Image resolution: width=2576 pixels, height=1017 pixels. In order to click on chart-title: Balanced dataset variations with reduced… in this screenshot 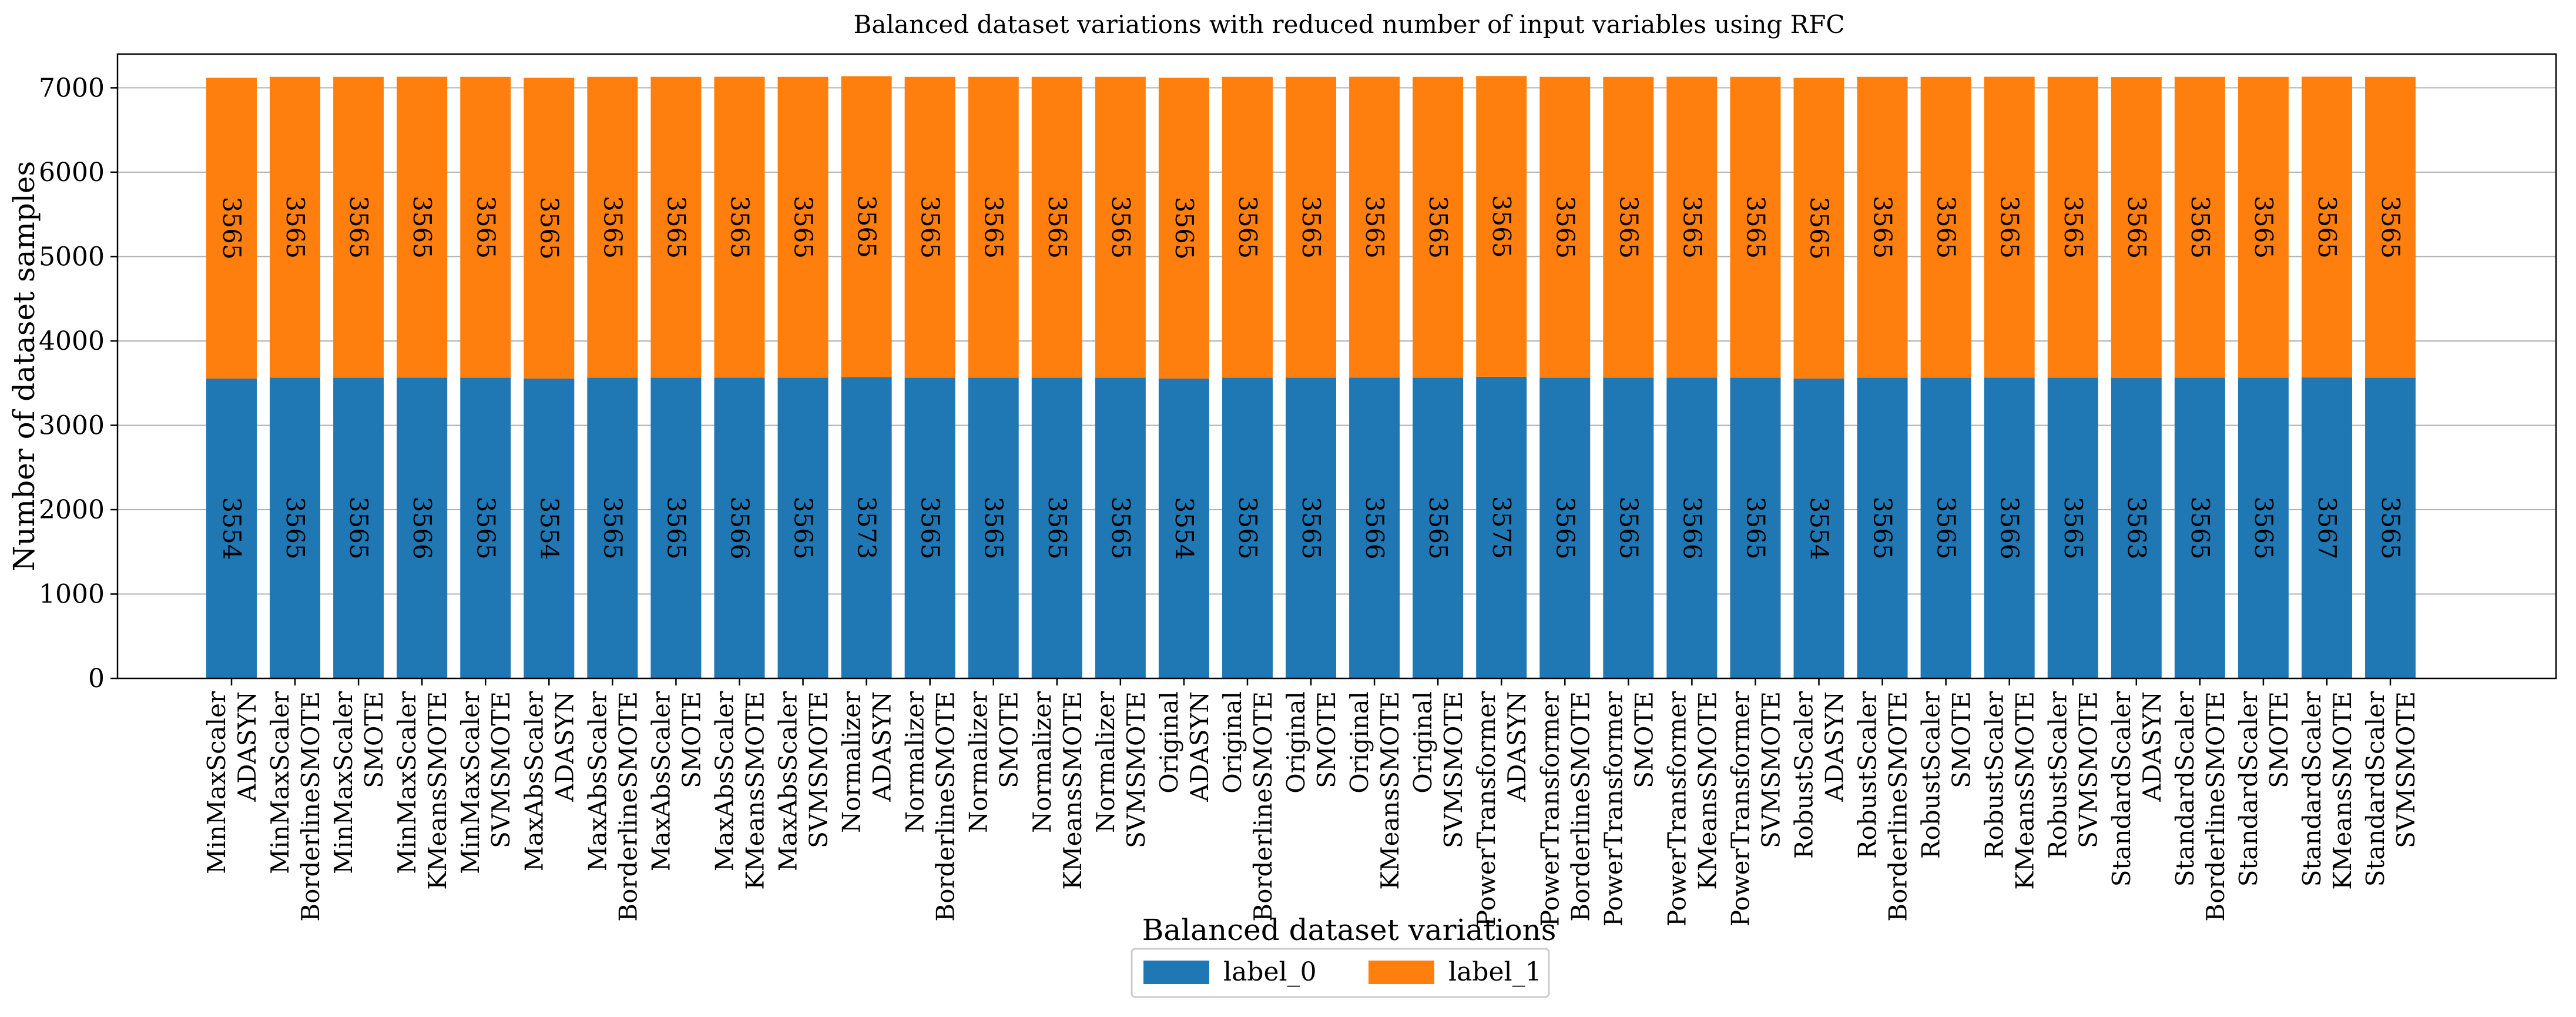, I will do `click(1349, 24)`.